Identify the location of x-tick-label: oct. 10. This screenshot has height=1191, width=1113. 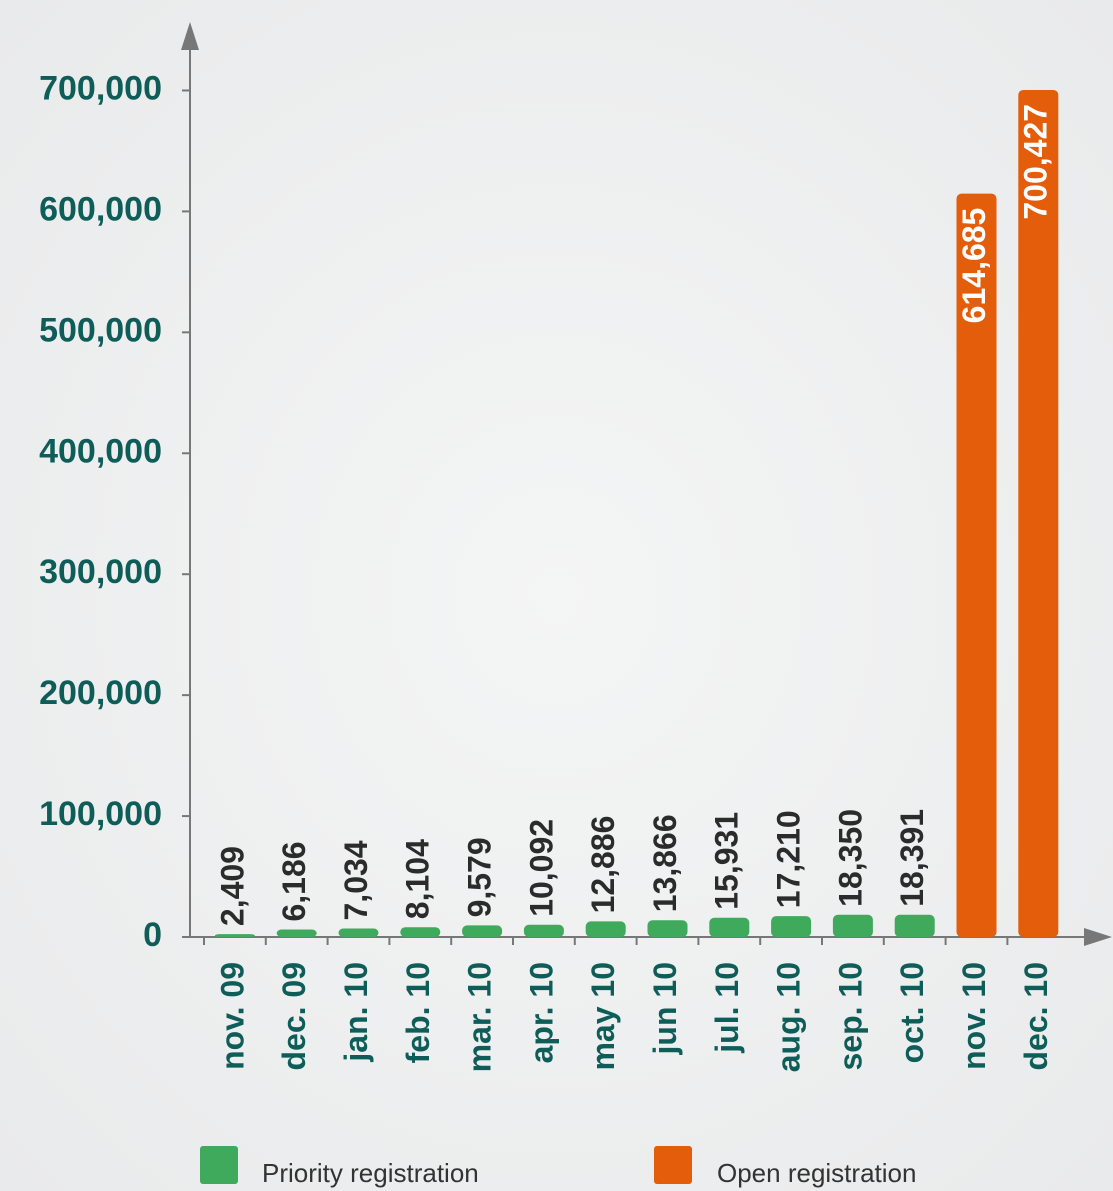
(912, 1012).